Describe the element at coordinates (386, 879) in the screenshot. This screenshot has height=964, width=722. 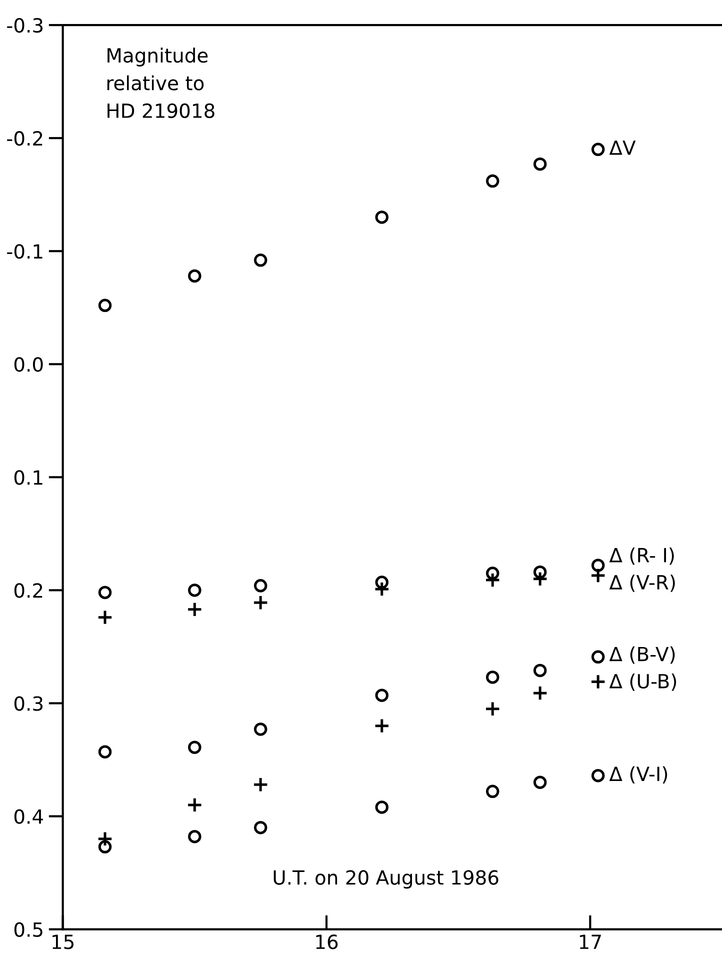
I see `annotation: U.T. on 20 August 1986` at that location.